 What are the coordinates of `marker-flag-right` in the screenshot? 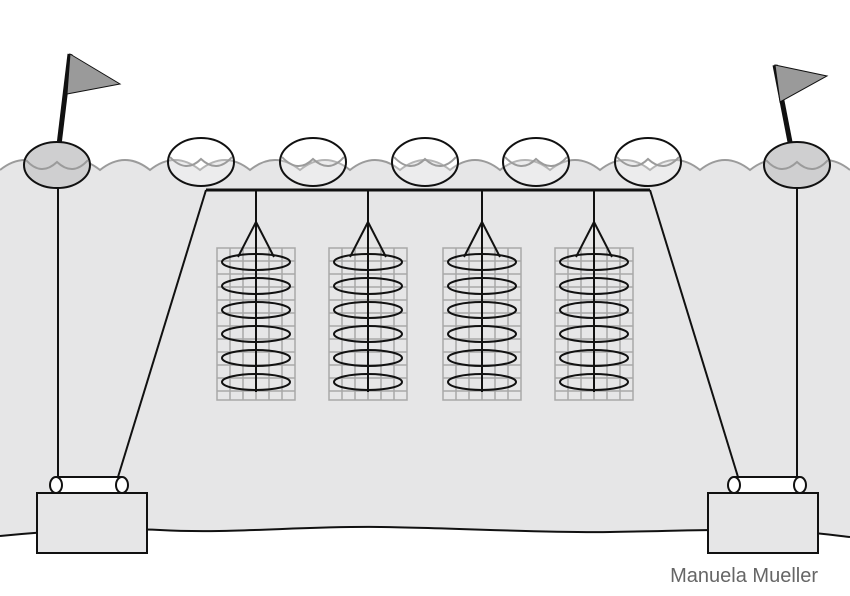 It's located at (800, 103).